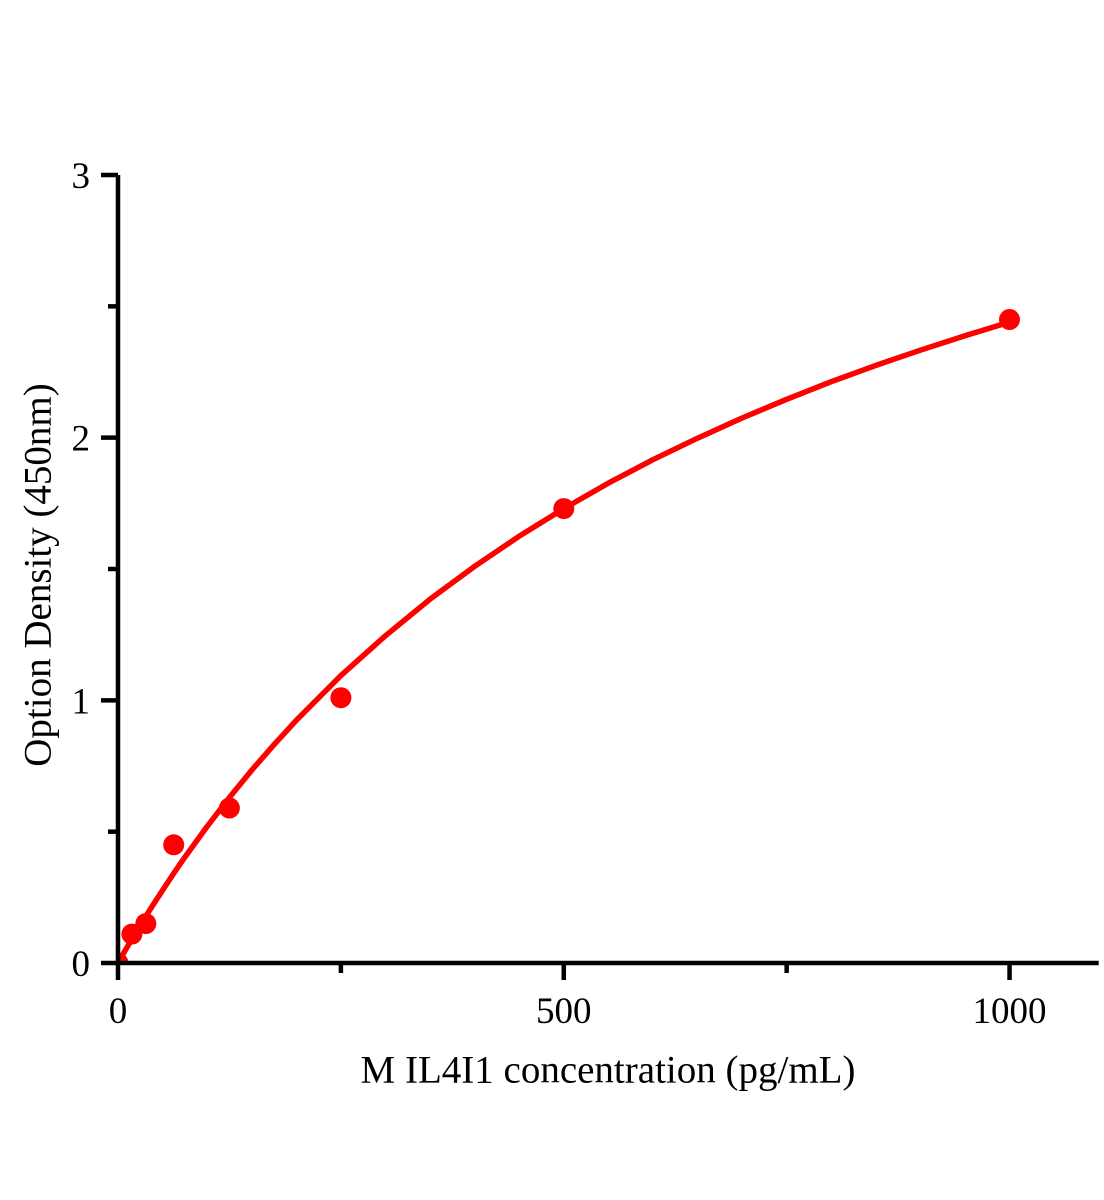 This screenshot has width=1104, height=1200. What do you see at coordinates (118, 1011) in the screenshot?
I see `x-tick-label: 0` at bounding box center [118, 1011].